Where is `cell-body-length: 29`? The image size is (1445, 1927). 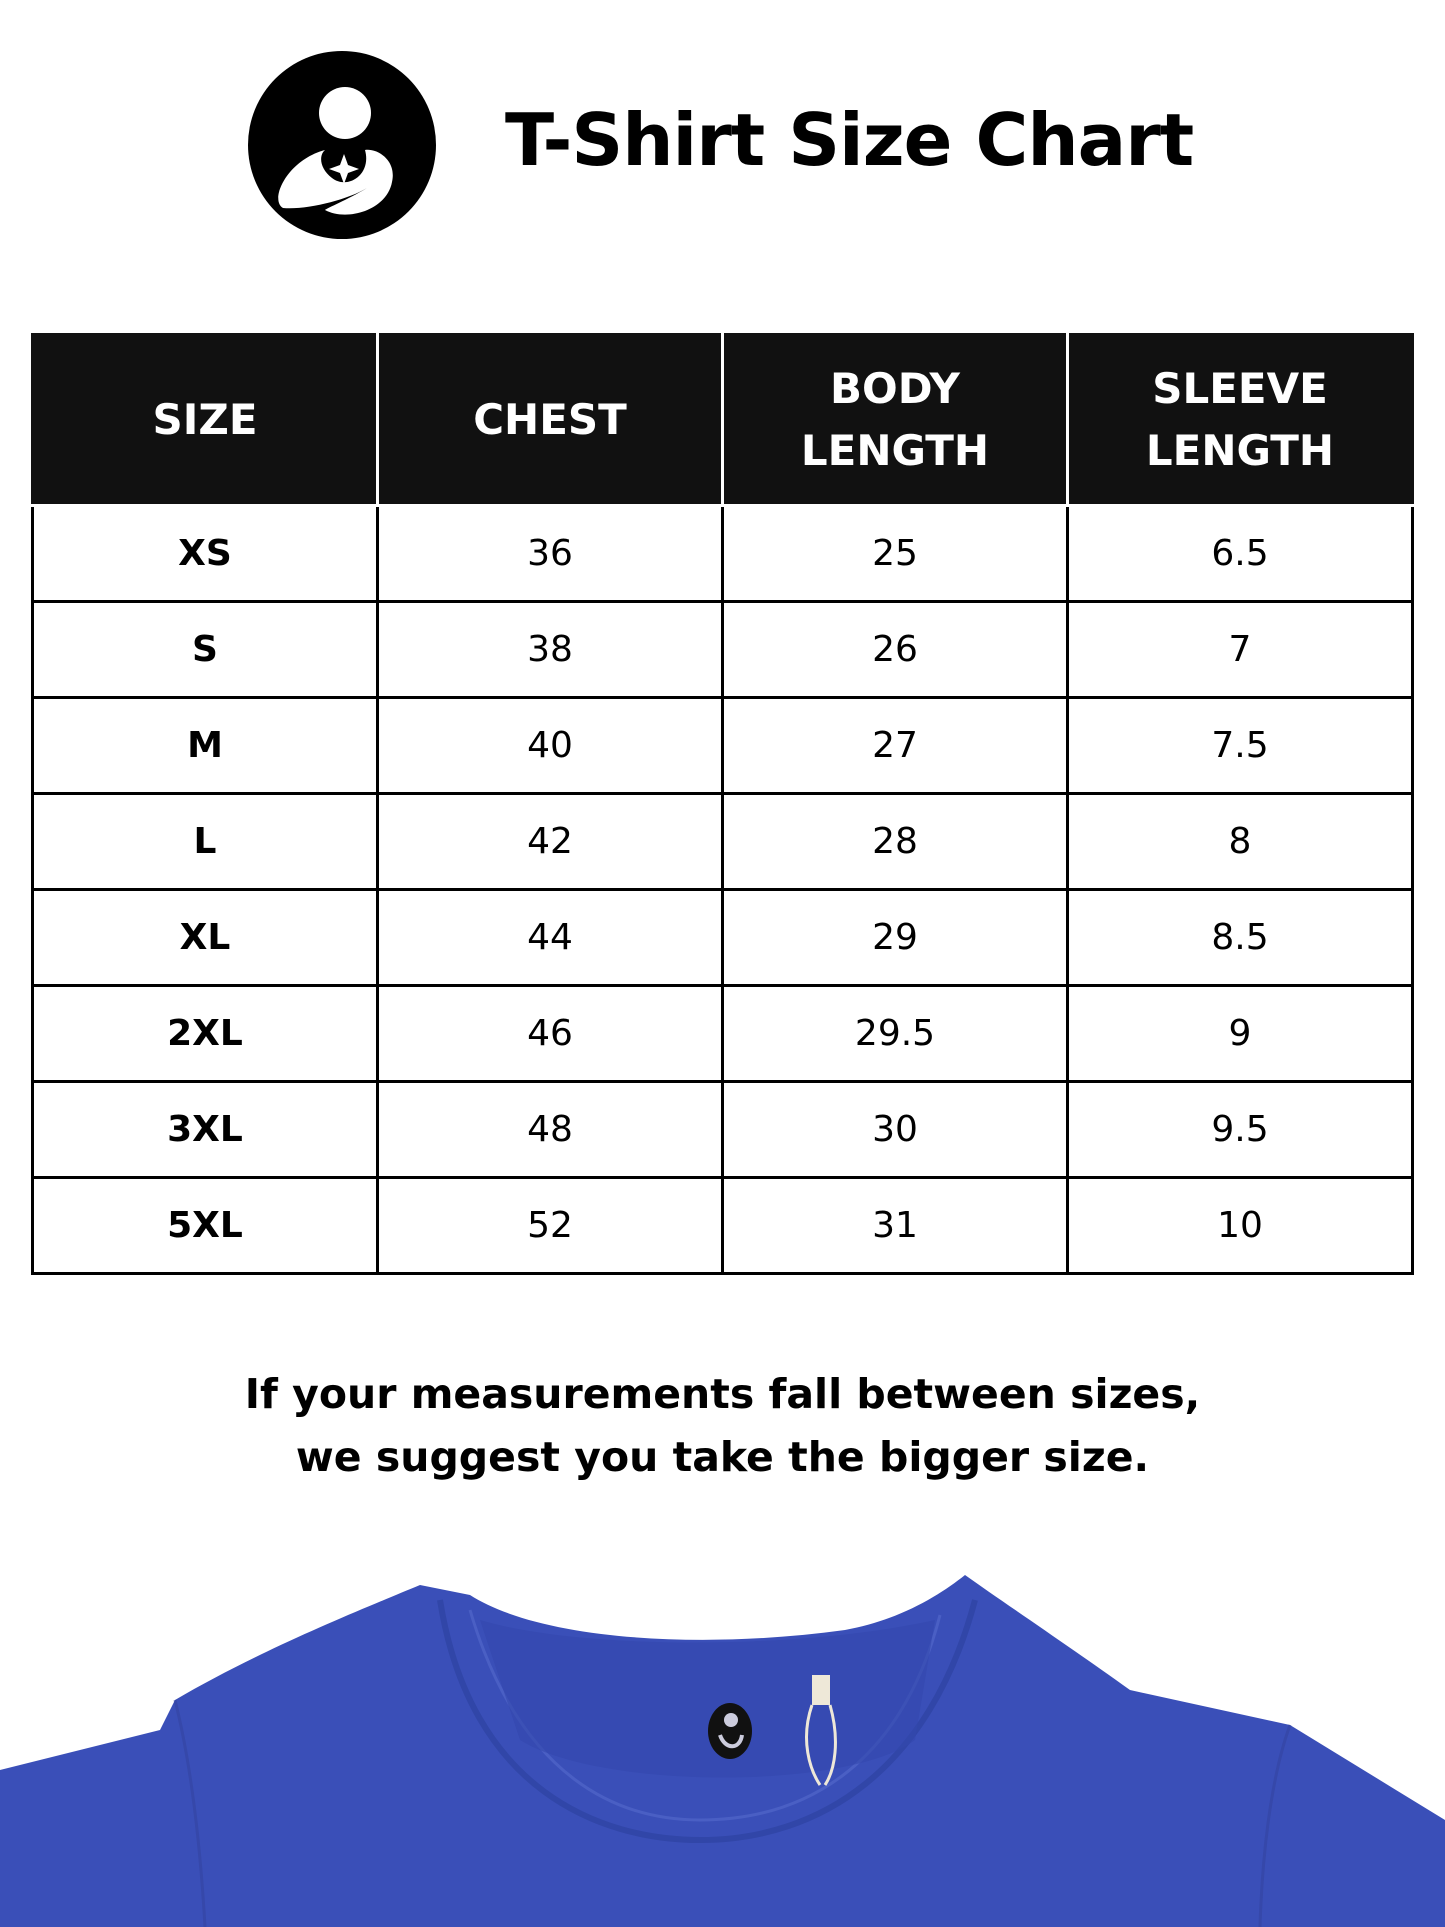 cell-body-length: 29 is located at coordinates (895, 937).